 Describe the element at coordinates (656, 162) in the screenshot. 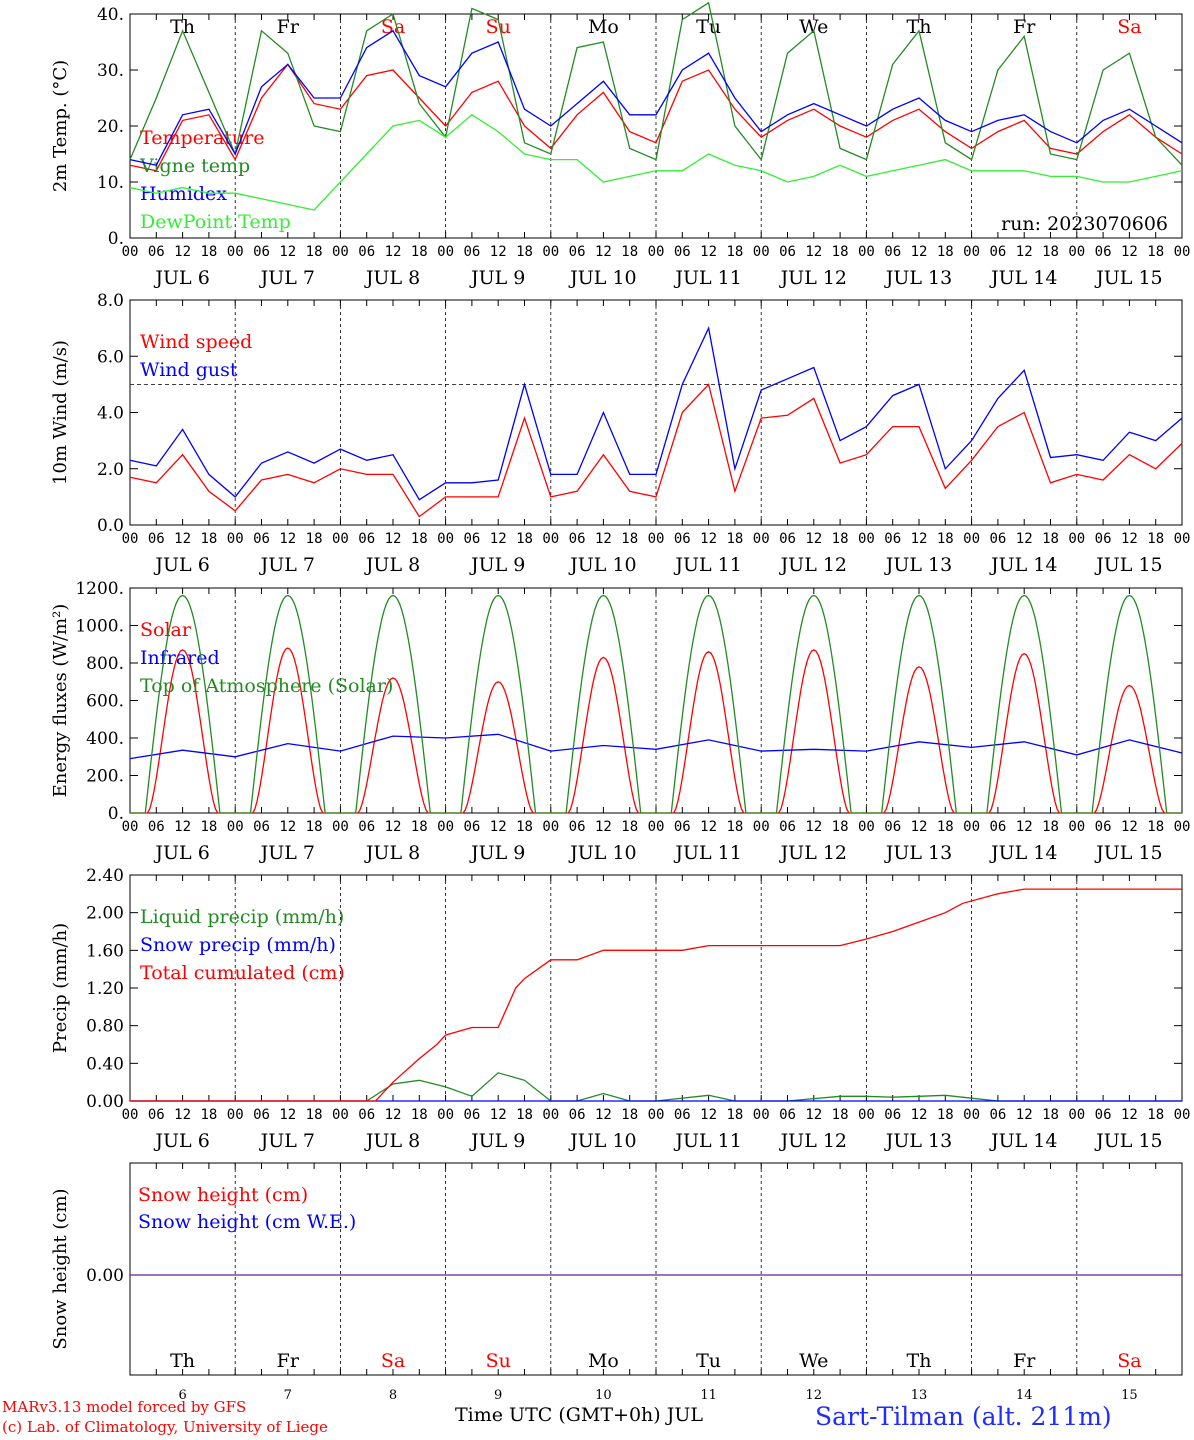

I see `series-line-dewpoint-temp` at that location.